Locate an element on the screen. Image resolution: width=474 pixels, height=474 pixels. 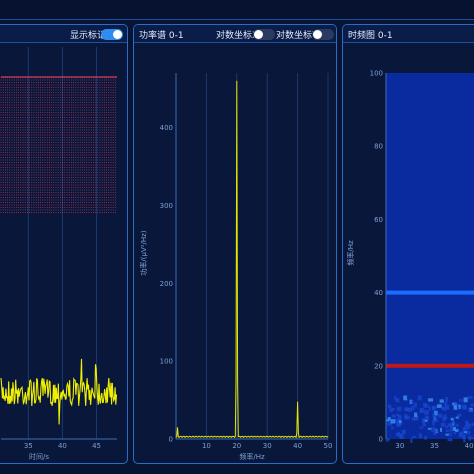
show-markers-toggle is located at coordinates (112, 34).